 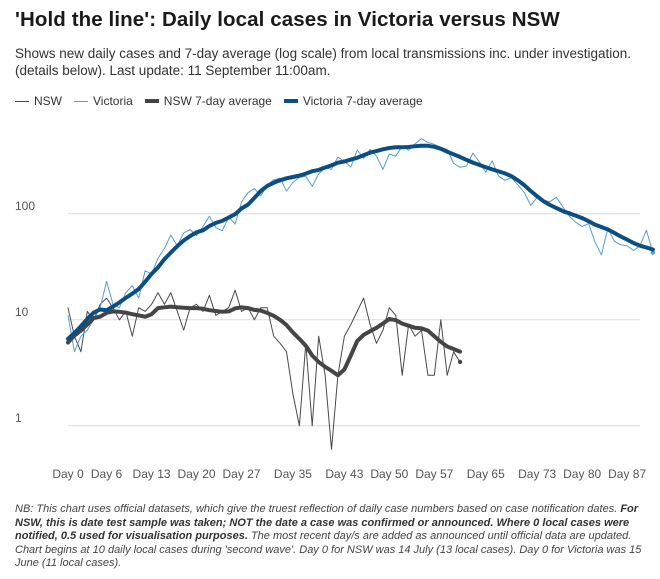 What do you see at coordinates (22, 312) in the screenshot?
I see `y-tick-label: 10` at bounding box center [22, 312].